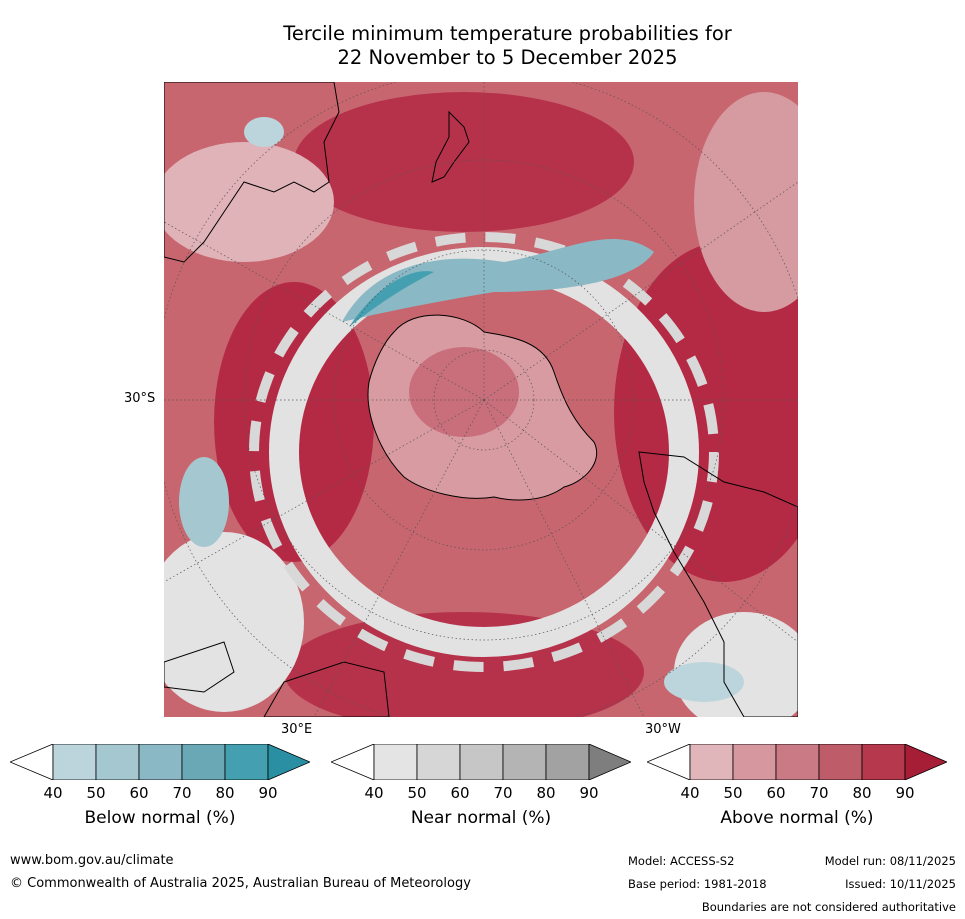  I want to click on colorbar-below-label: Below normal (%), so click(160, 818).